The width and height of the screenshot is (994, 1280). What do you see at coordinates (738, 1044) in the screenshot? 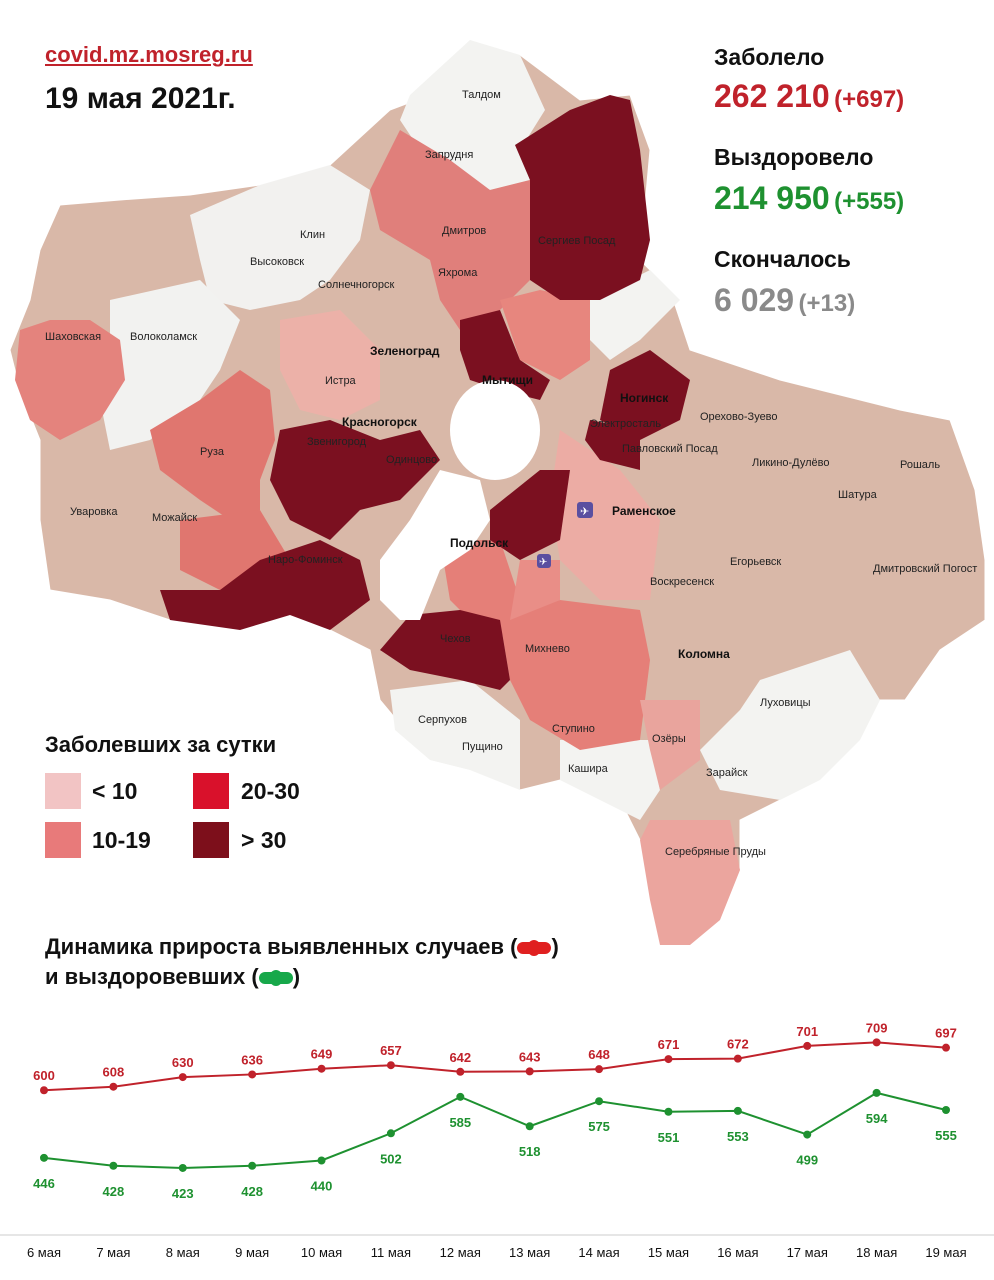
I see `data-label: 672` at bounding box center [738, 1044].